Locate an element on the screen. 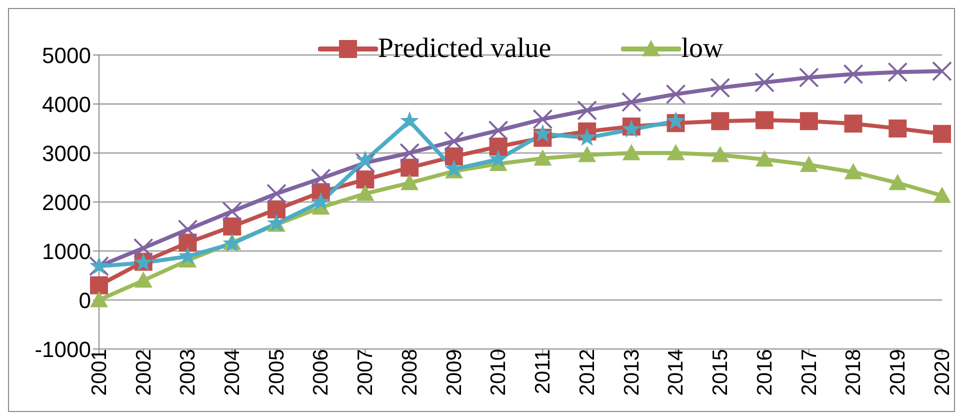 The height and width of the screenshot is (420, 963). x-tick-label: 2009 is located at coordinates (454, 372).